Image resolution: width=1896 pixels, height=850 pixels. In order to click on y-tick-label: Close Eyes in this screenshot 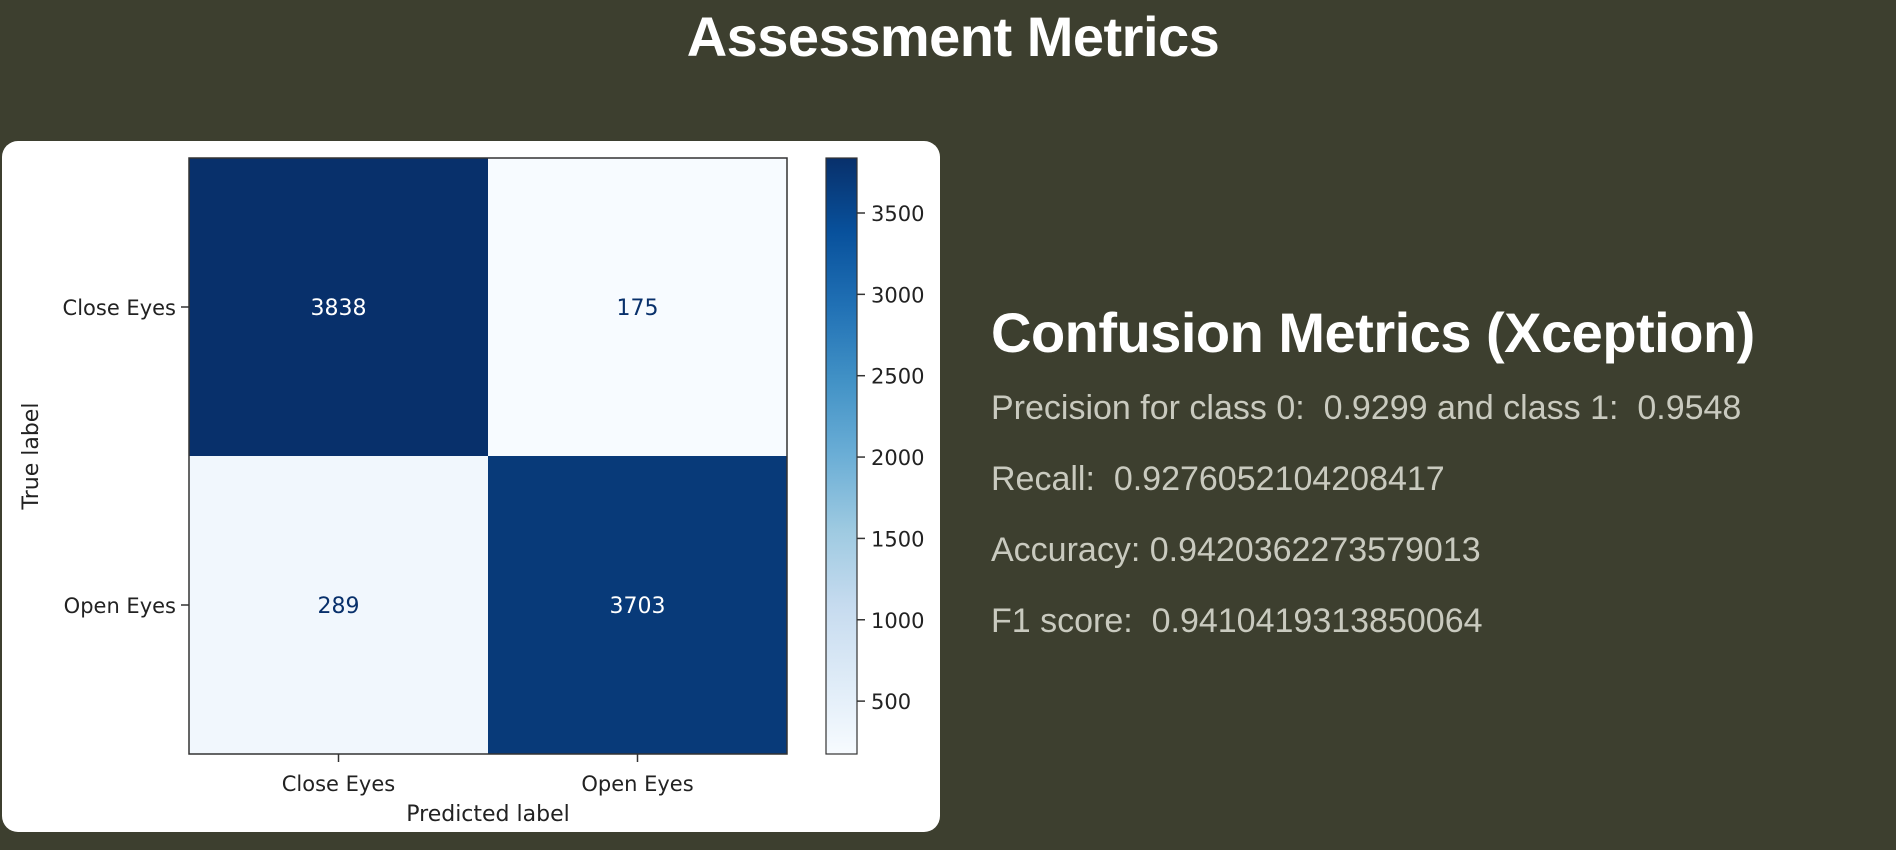, I will do `click(119, 308)`.